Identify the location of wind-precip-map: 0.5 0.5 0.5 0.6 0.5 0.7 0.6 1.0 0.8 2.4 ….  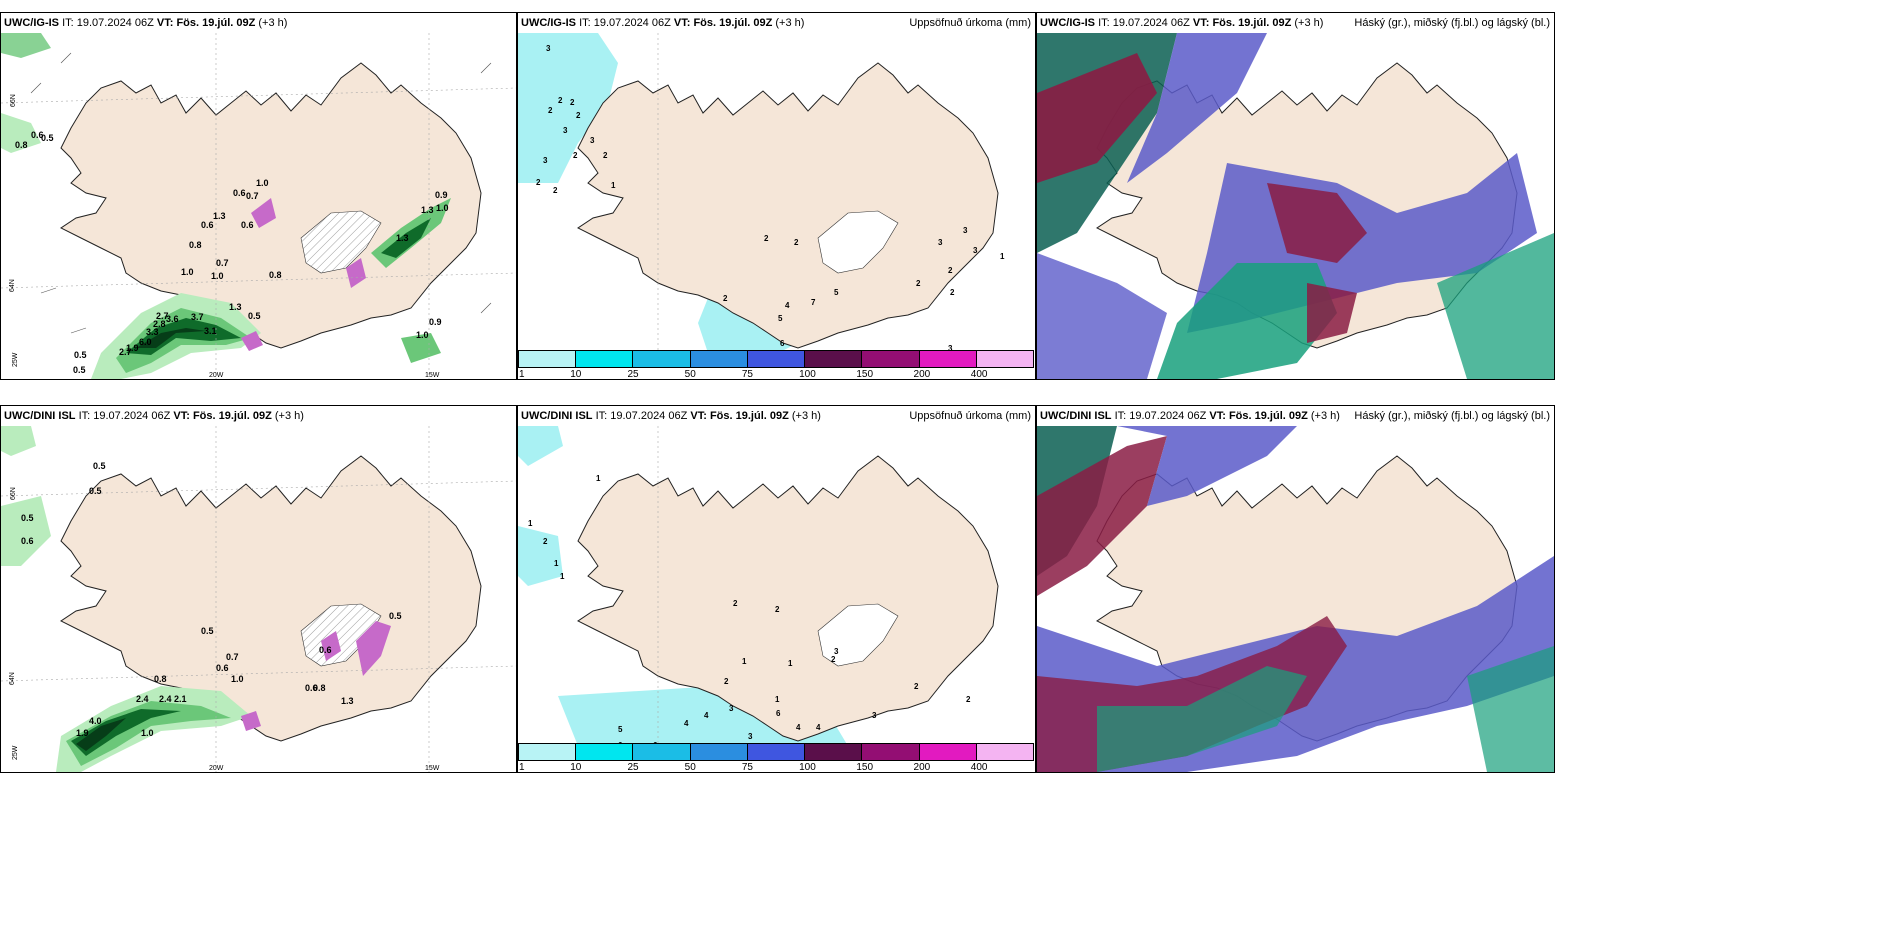
(258, 599).